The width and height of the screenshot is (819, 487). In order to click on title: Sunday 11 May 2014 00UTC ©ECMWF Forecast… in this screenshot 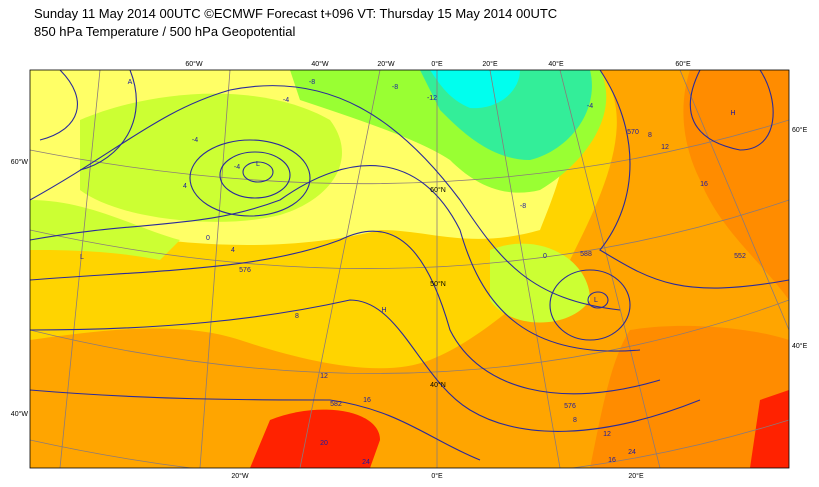, I will do `click(296, 13)`.